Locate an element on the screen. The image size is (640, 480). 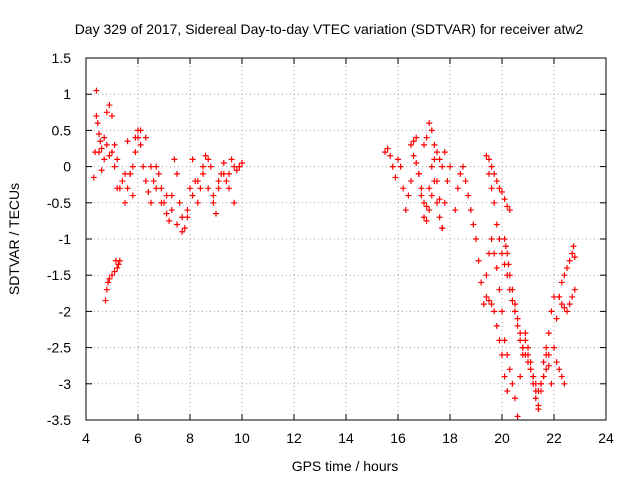
y-tick-label: -2 is located at coordinates (65, 311).